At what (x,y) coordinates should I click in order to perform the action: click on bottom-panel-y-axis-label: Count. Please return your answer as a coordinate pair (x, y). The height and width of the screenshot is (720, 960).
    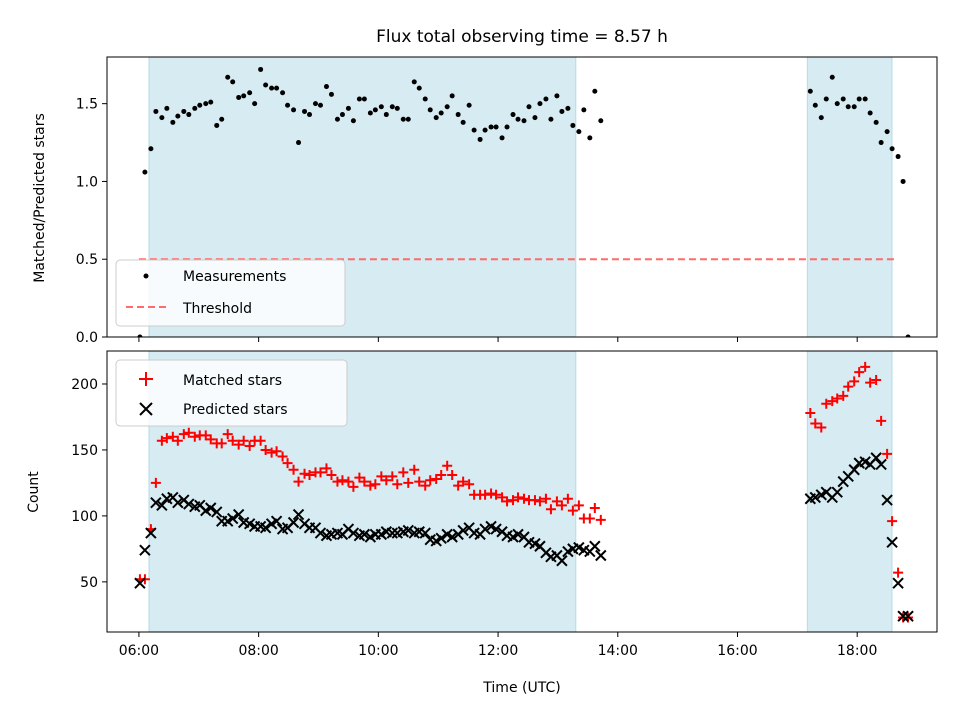
    Looking at the image, I should click on (34, 492).